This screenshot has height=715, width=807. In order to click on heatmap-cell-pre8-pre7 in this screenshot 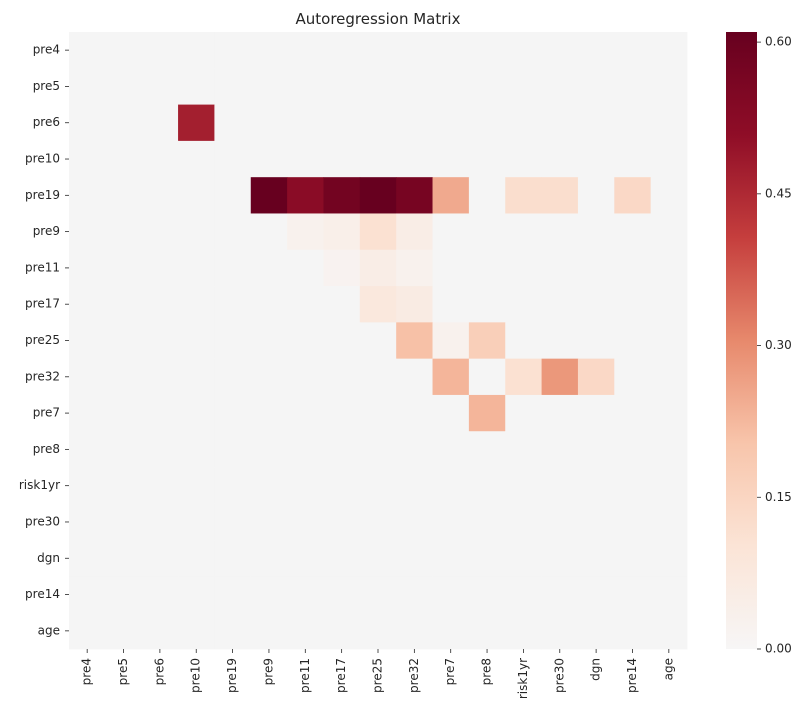, I will do `click(451, 449)`.